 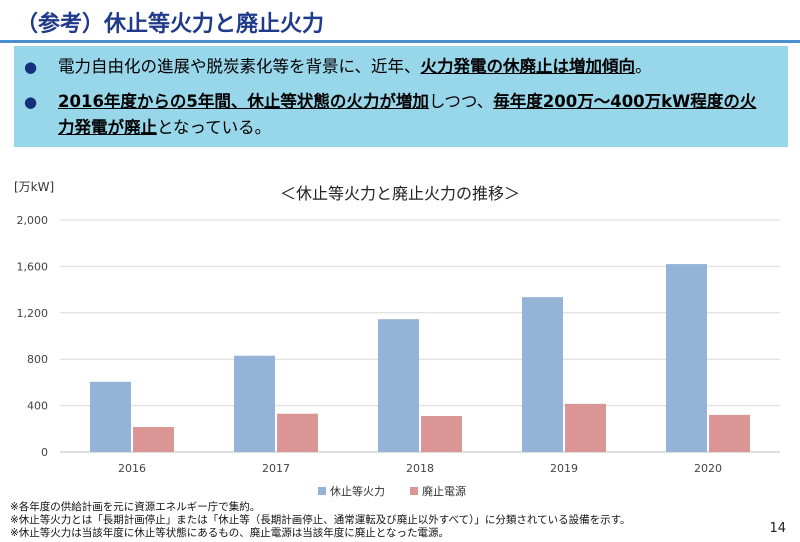 What do you see at coordinates (357, 491) in the screenshot?
I see `legend-label: 休止等火力` at bounding box center [357, 491].